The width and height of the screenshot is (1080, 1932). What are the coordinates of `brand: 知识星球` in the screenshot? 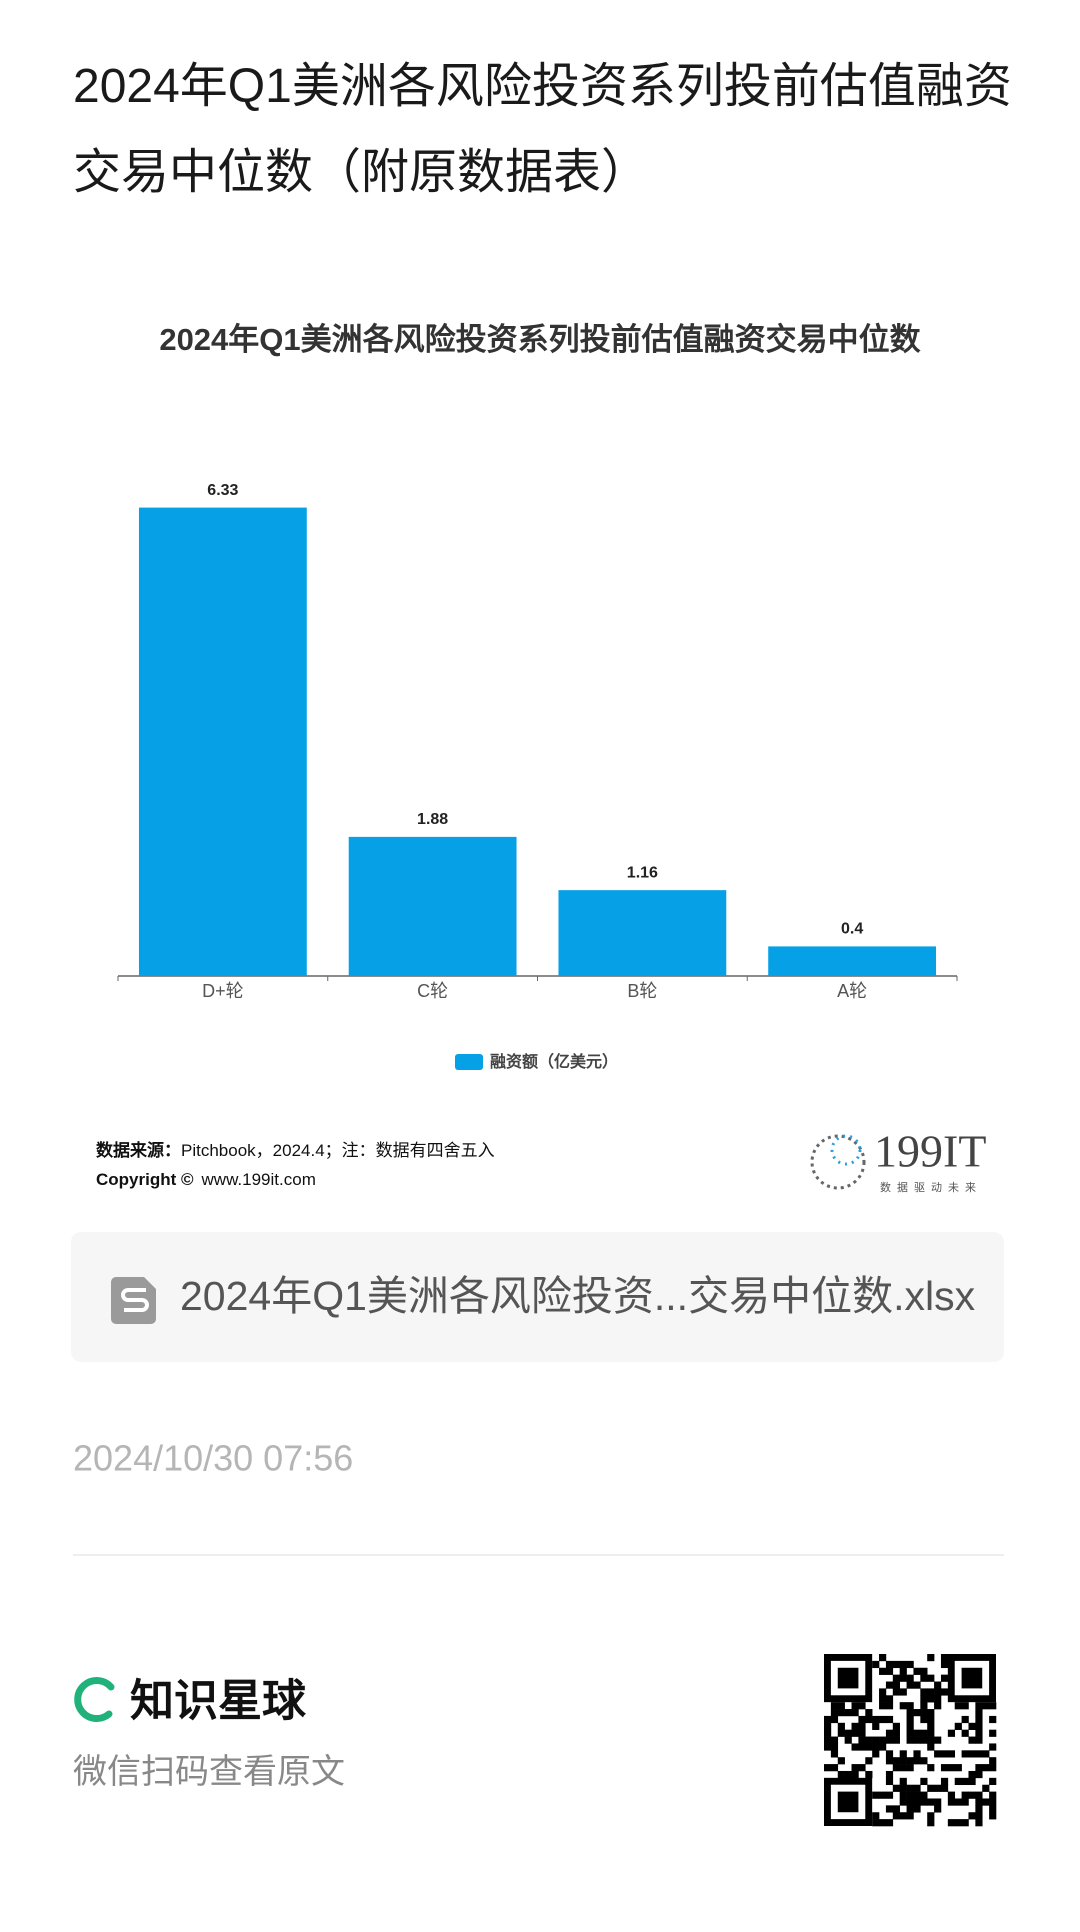 It's located at (218, 1701).